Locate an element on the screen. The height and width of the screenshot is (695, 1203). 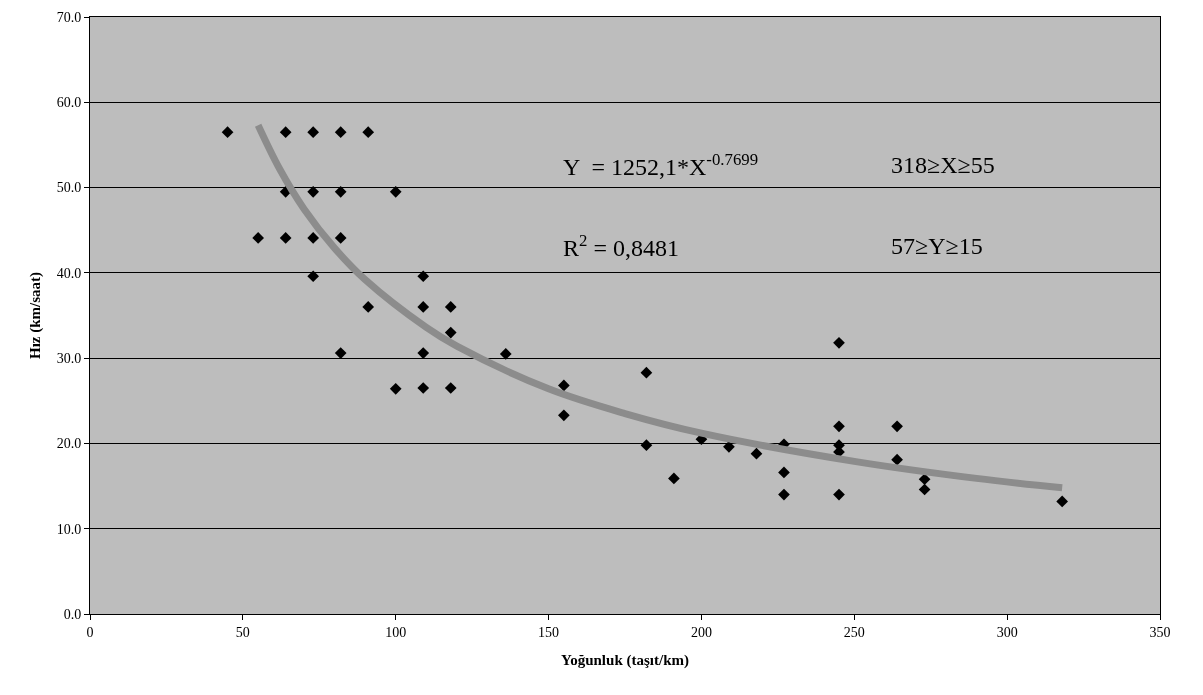
y-tick-label: 30.0 is located at coordinates (69, 359).